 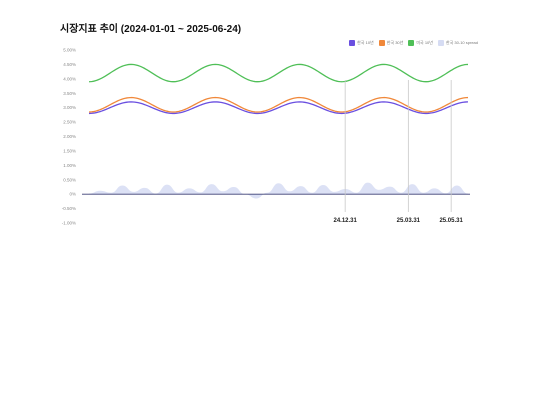 I want to click on legend-item-3: 미국 10년, so click(x=420, y=43).